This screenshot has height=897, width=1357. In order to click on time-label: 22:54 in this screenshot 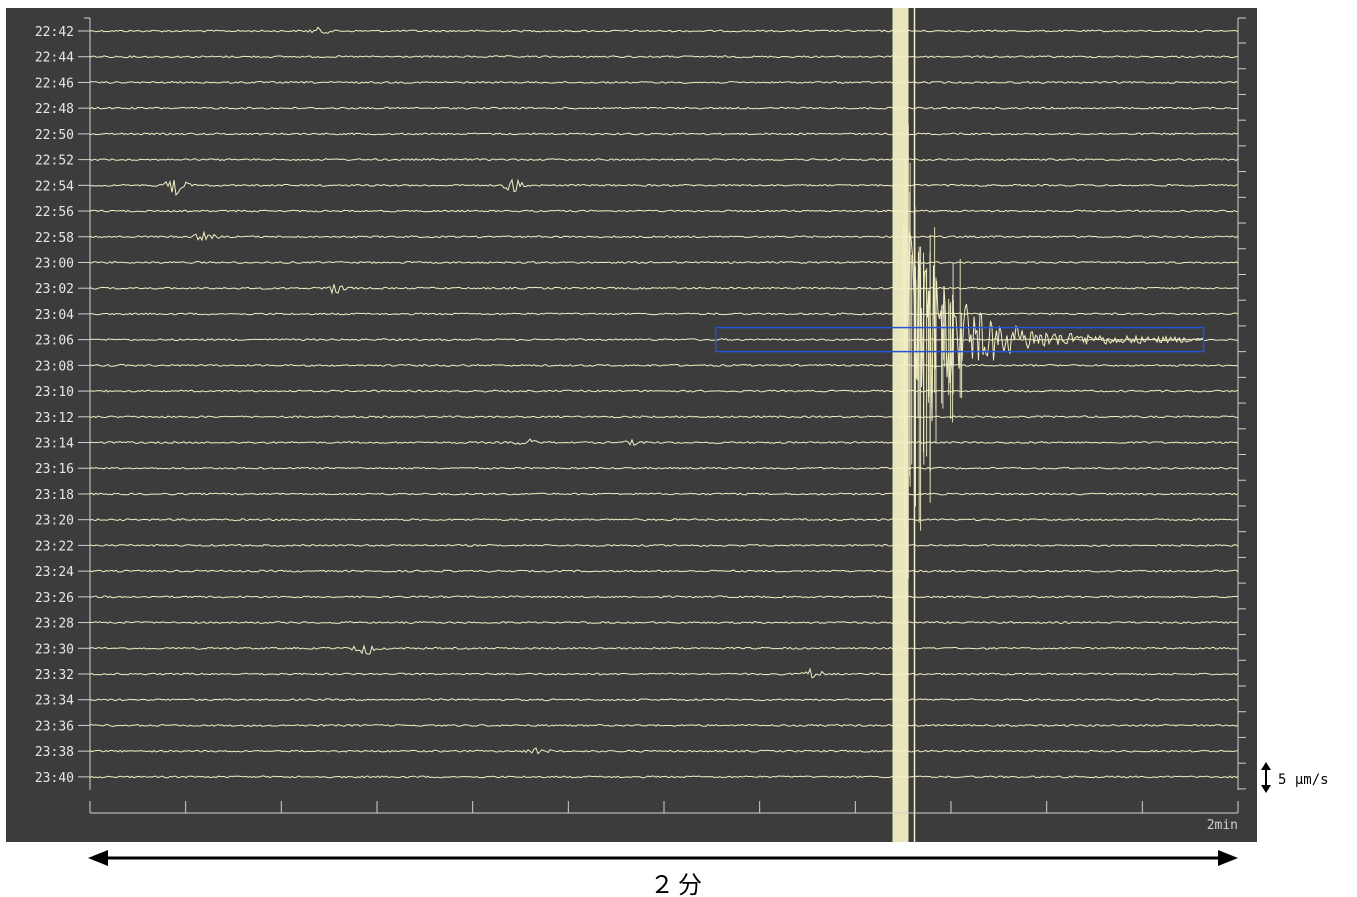, I will do `click(54, 186)`.